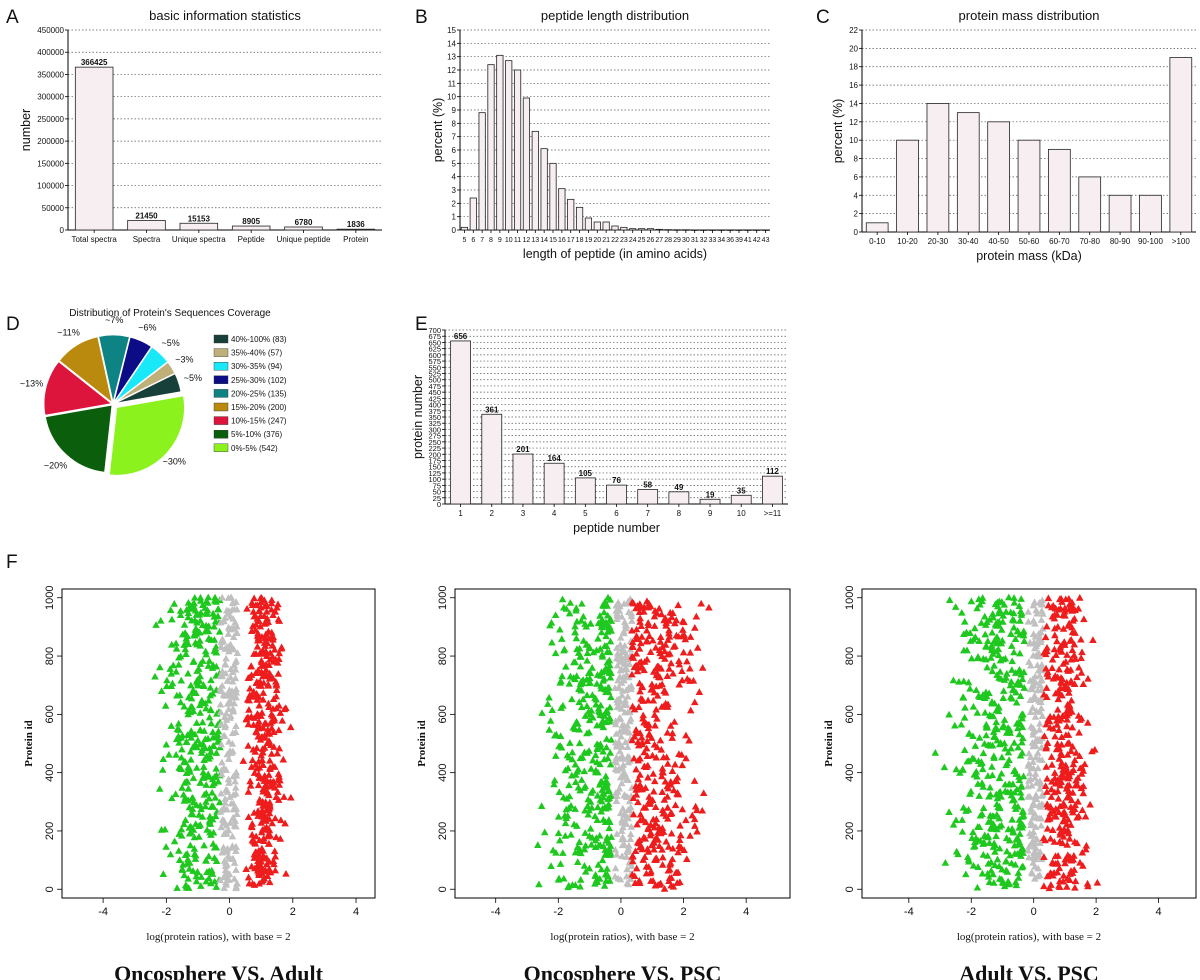  I want to click on y-tick-label: 400, so click(434, 405).